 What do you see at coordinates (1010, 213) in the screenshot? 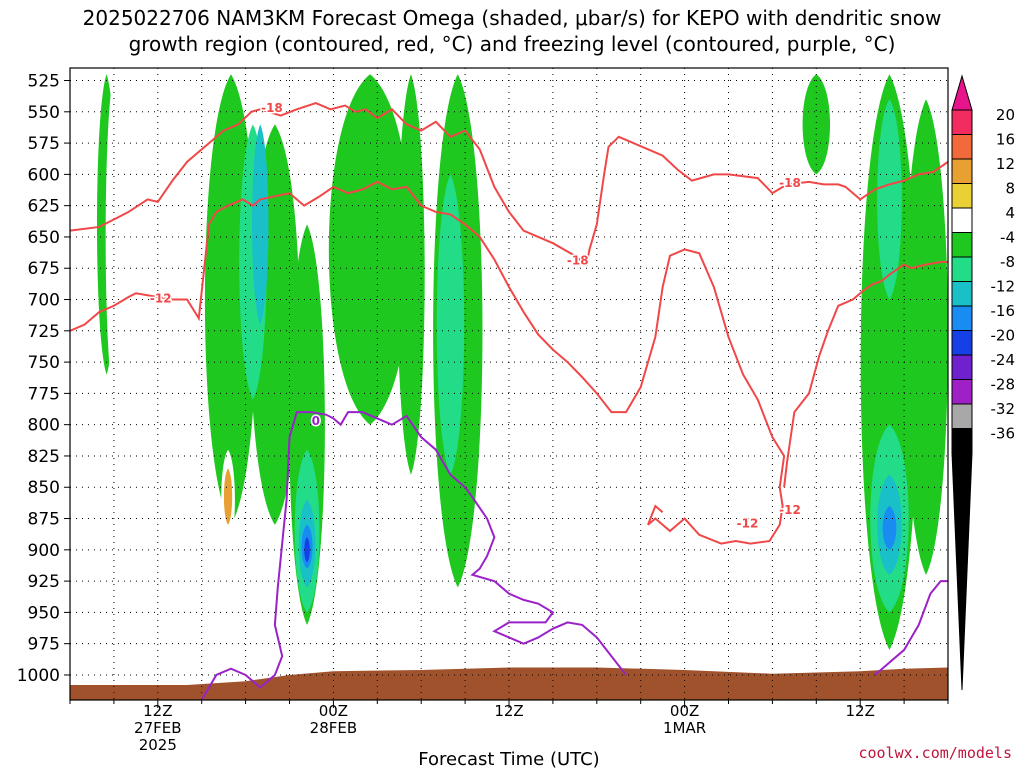
I see `colorbar-label: 4` at bounding box center [1010, 213].